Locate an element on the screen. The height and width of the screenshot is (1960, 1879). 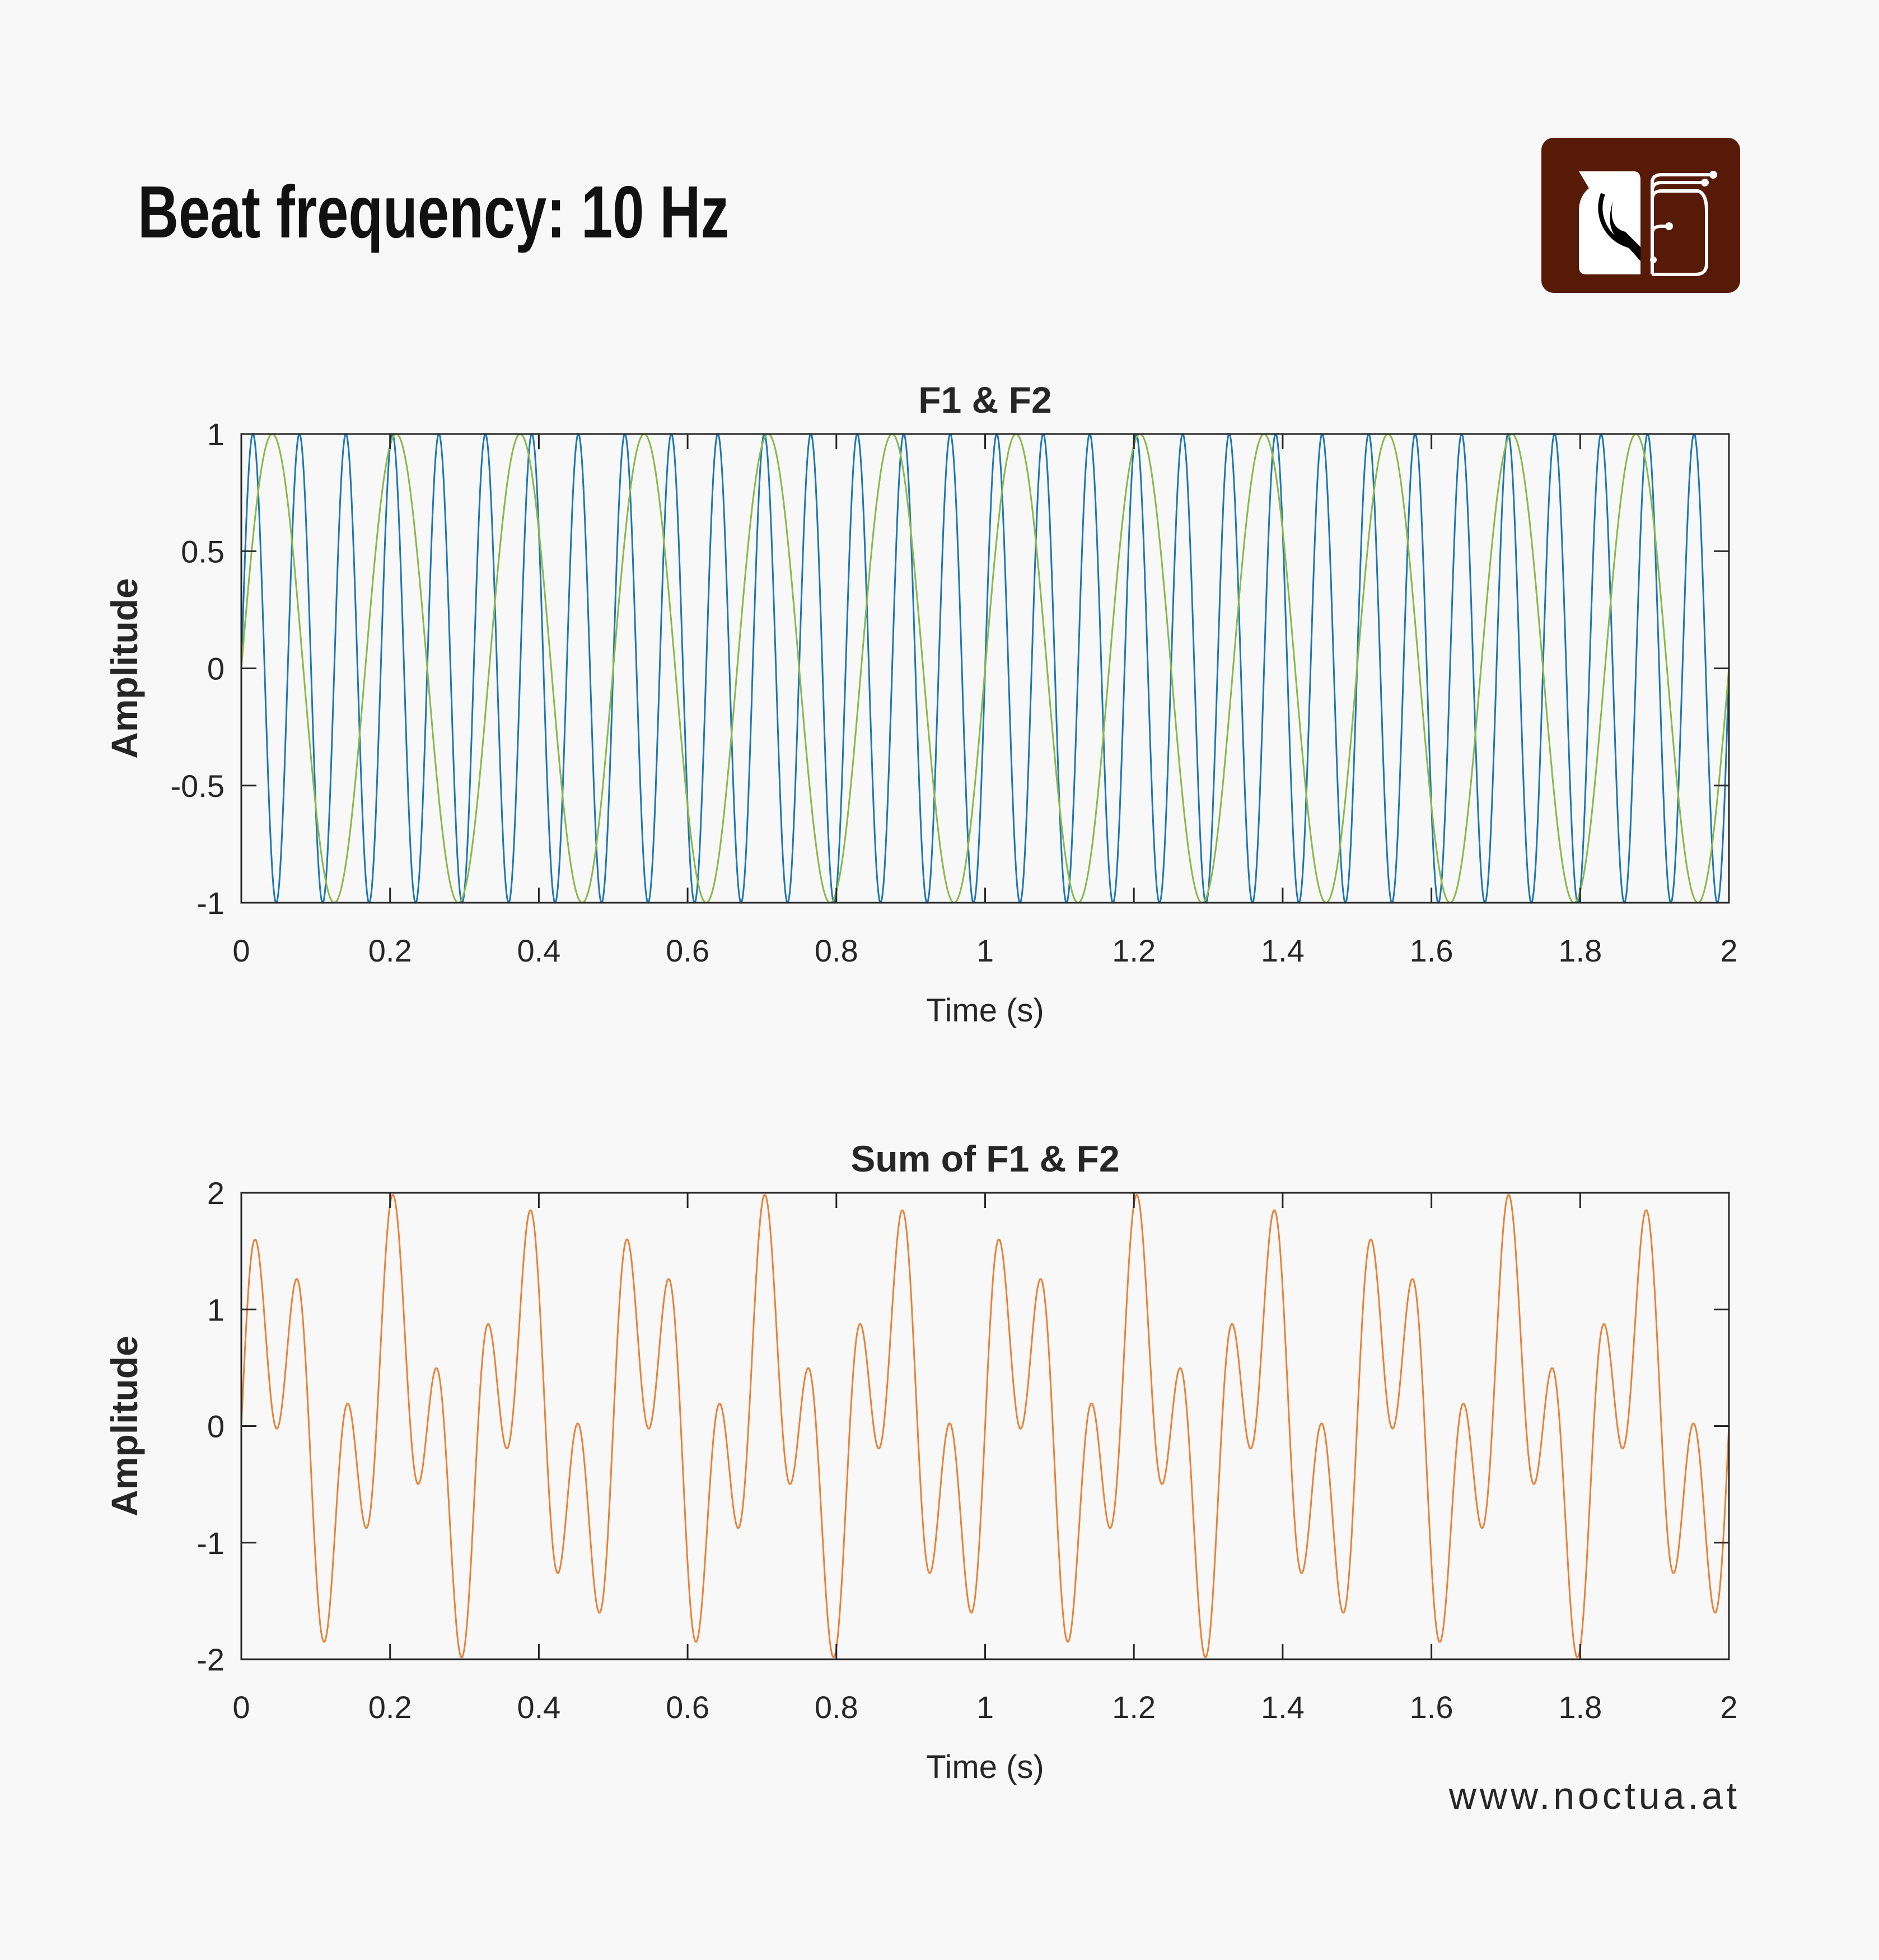
y-tick-label: 2 is located at coordinates (216, 1193).